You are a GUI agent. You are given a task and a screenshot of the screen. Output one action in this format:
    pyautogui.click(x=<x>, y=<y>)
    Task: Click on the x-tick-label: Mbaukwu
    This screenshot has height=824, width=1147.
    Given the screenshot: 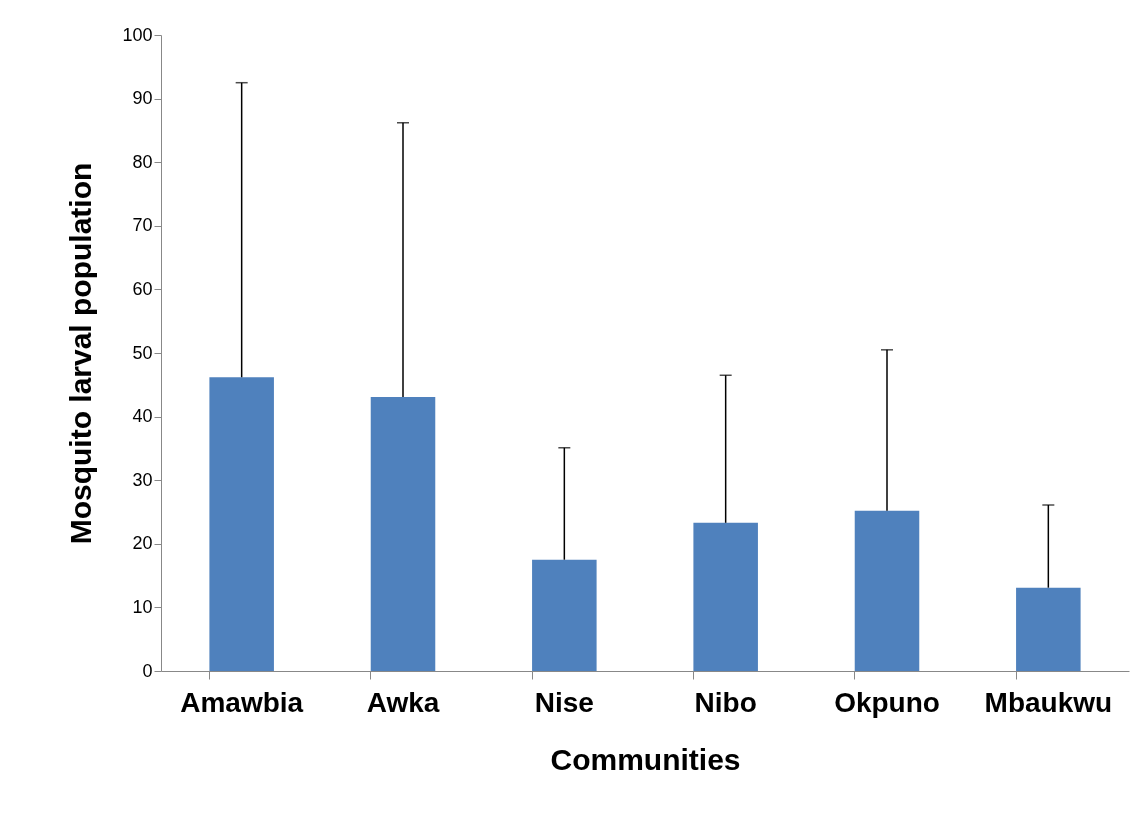 What is the action you would take?
    pyautogui.click(x=1048, y=702)
    